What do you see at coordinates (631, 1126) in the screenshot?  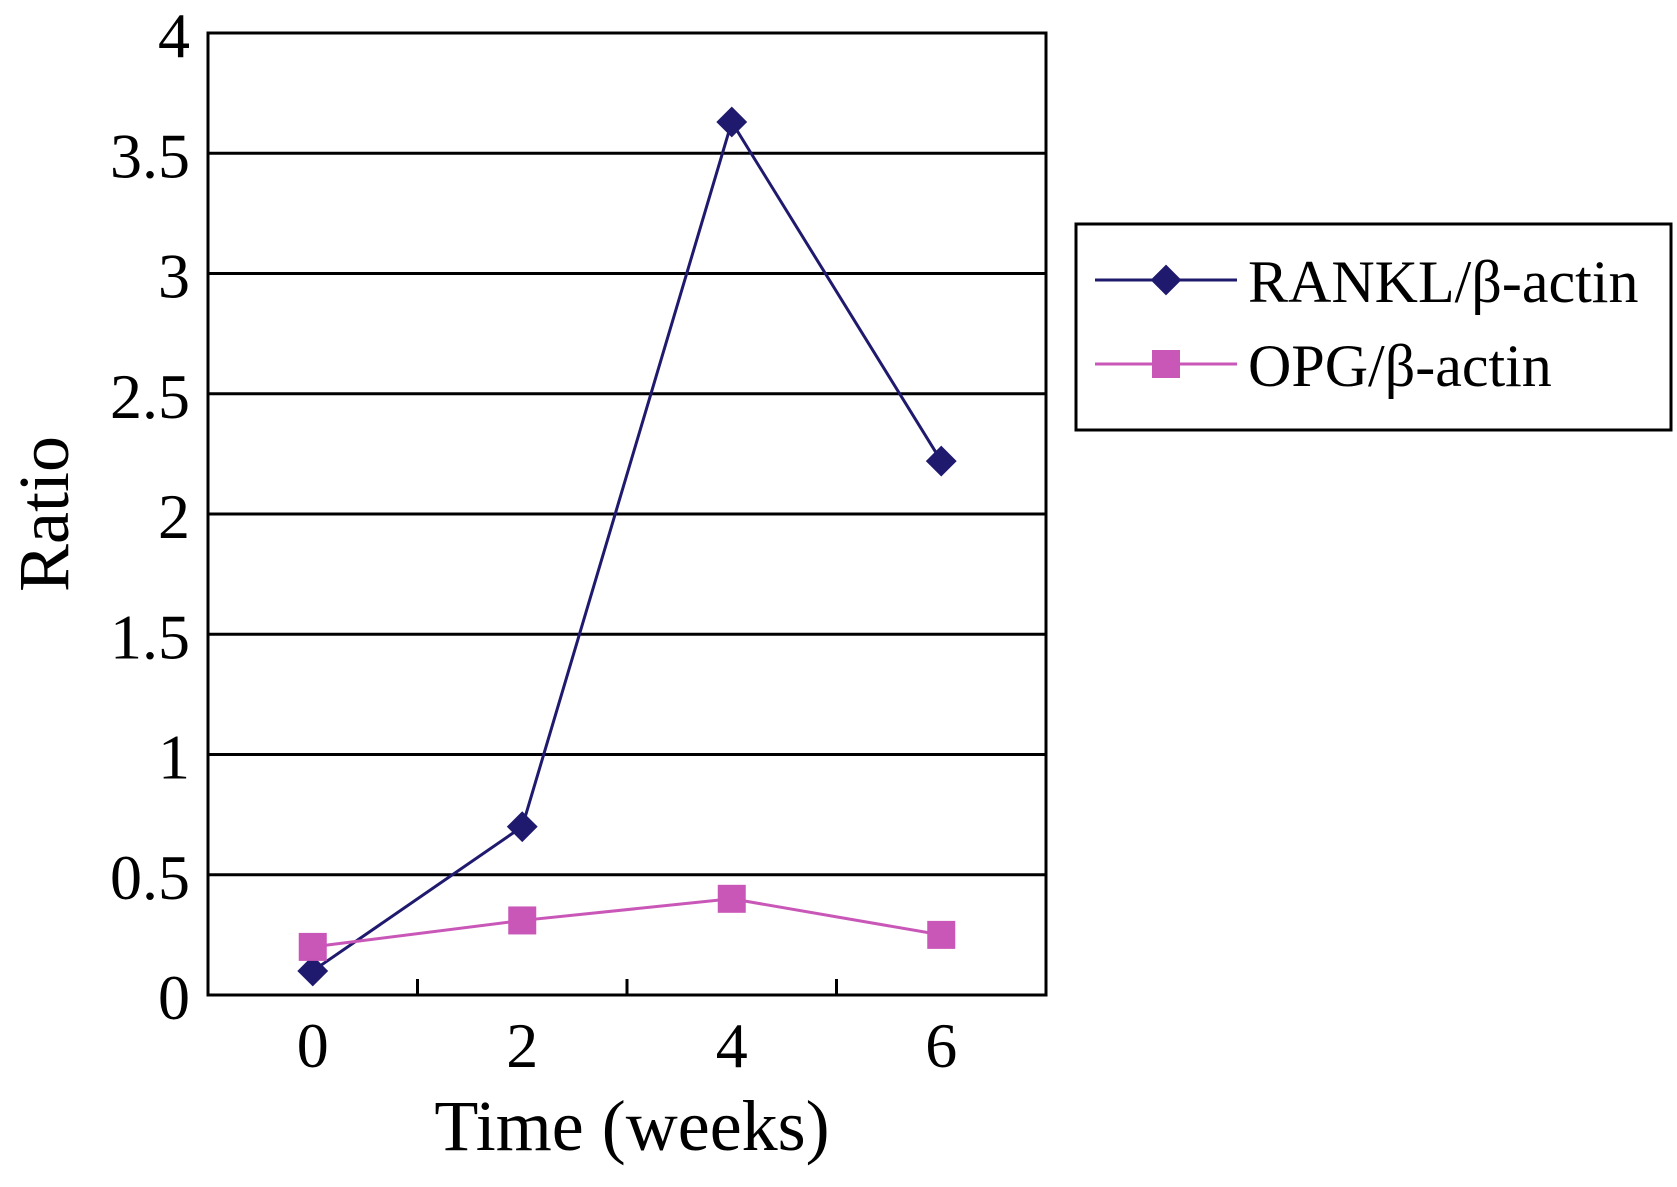 I see `x-axis-label: Time (weeks)` at bounding box center [631, 1126].